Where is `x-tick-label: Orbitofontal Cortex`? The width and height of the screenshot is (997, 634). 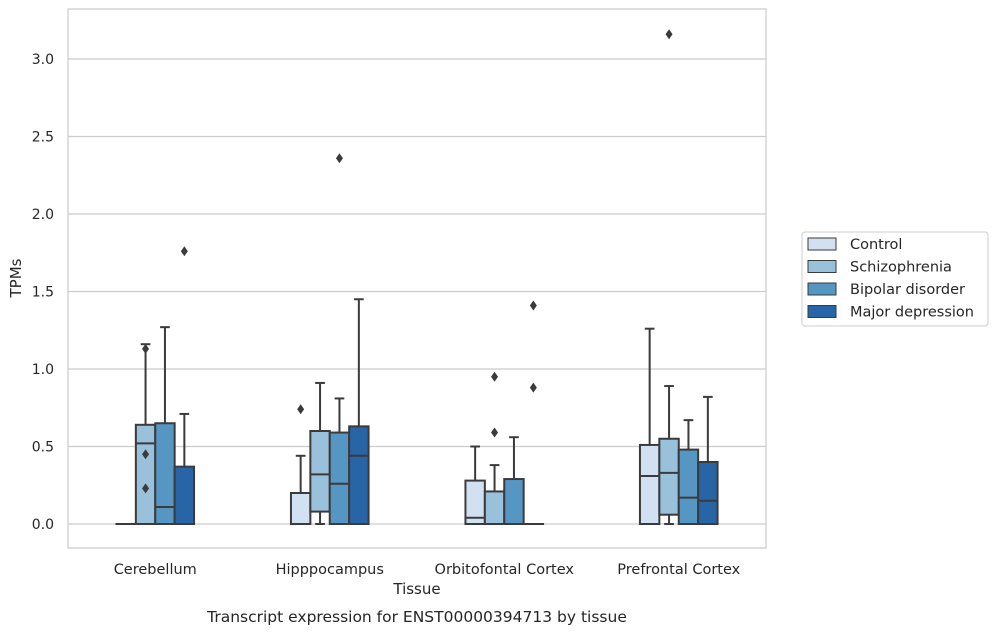
x-tick-label: Orbitofontal Cortex is located at coordinates (505, 570).